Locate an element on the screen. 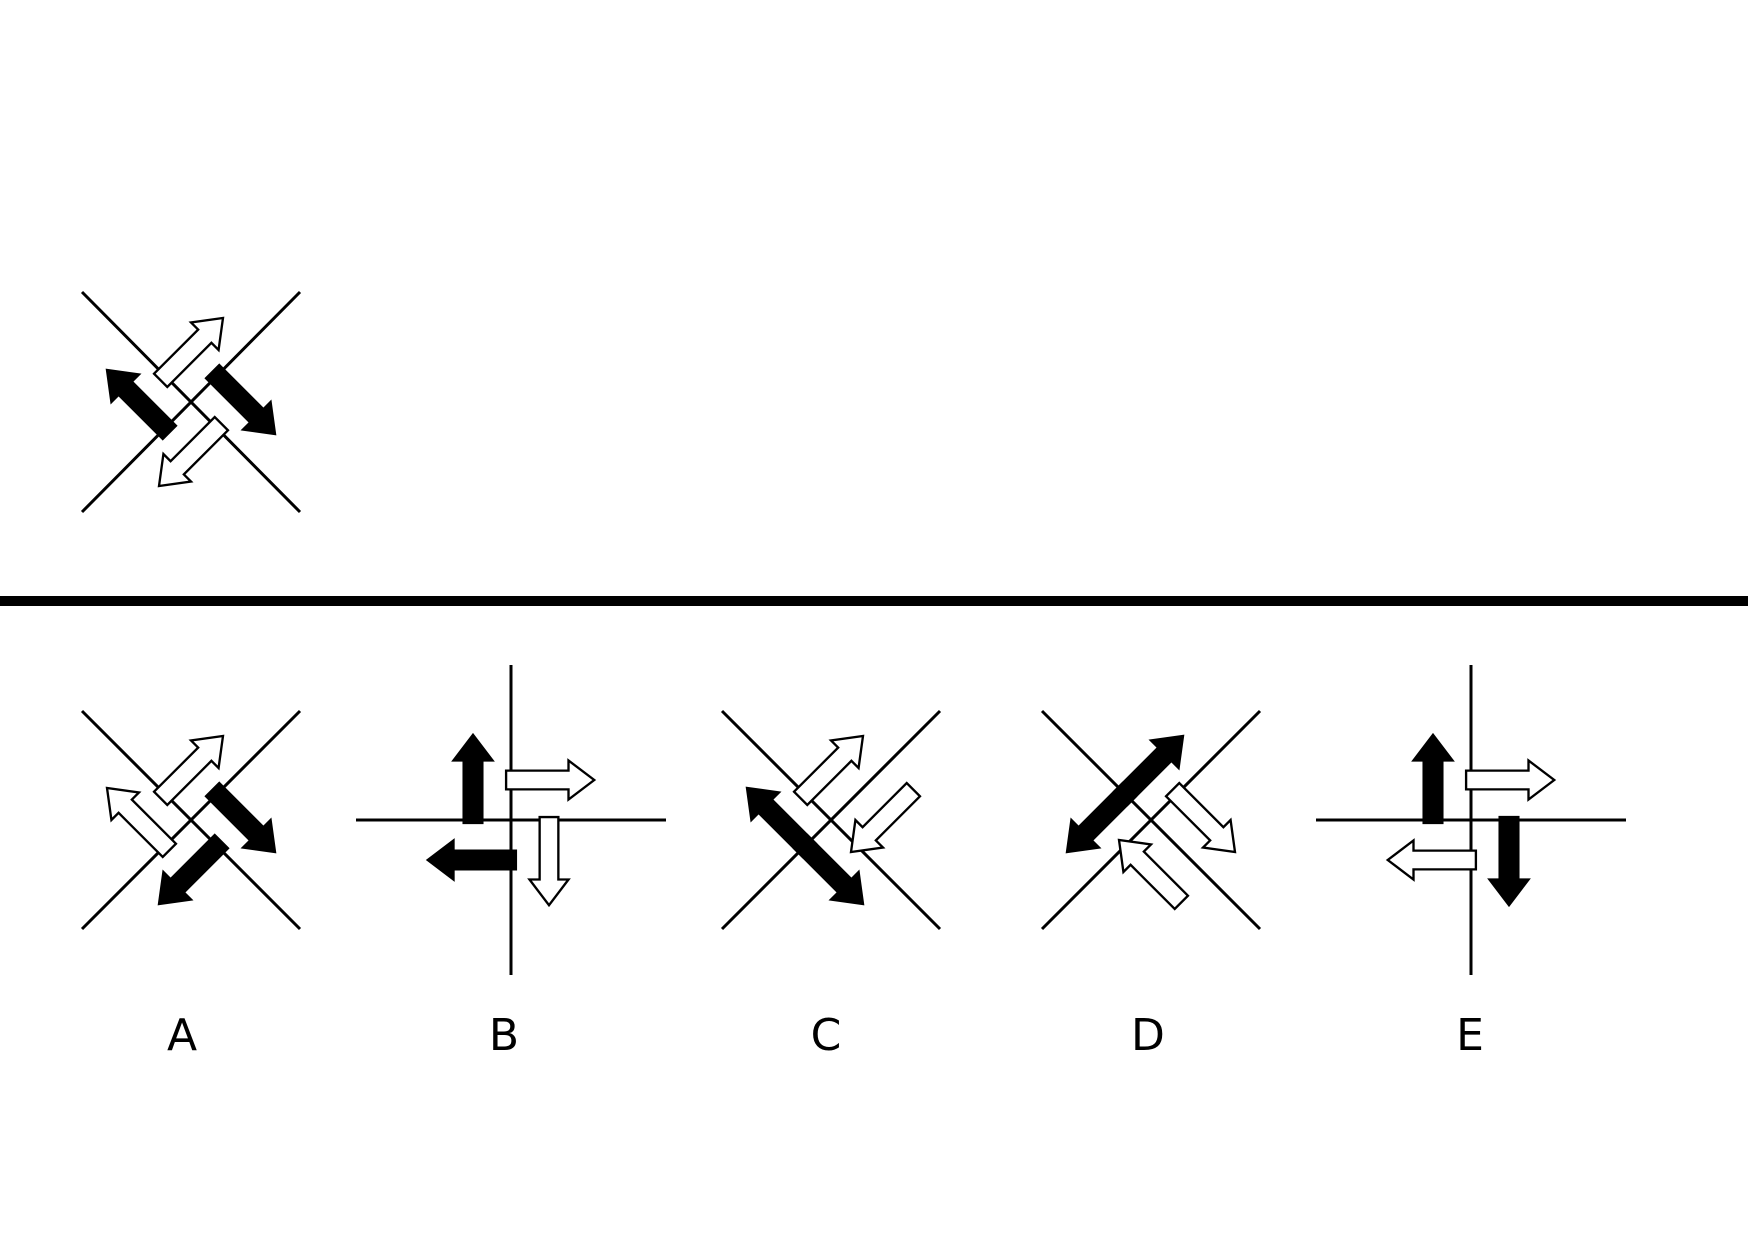  option-c-arrow-white-down-left-icon is located at coordinates (882, 820).